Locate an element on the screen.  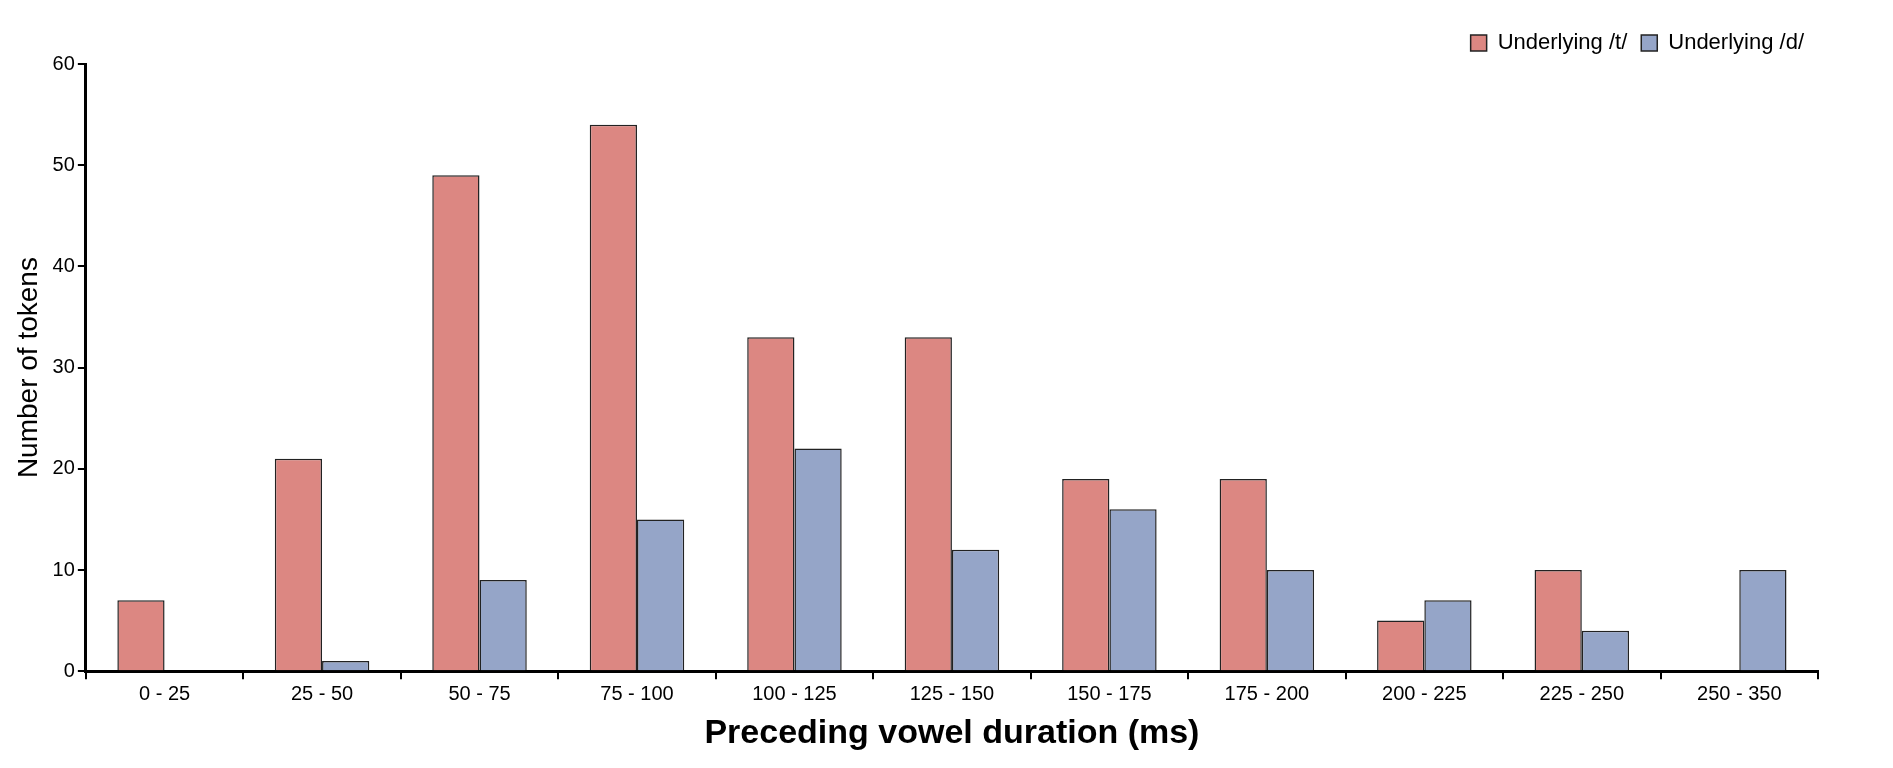
legend-label: Underlying /t/ is located at coordinates (1563, 42).